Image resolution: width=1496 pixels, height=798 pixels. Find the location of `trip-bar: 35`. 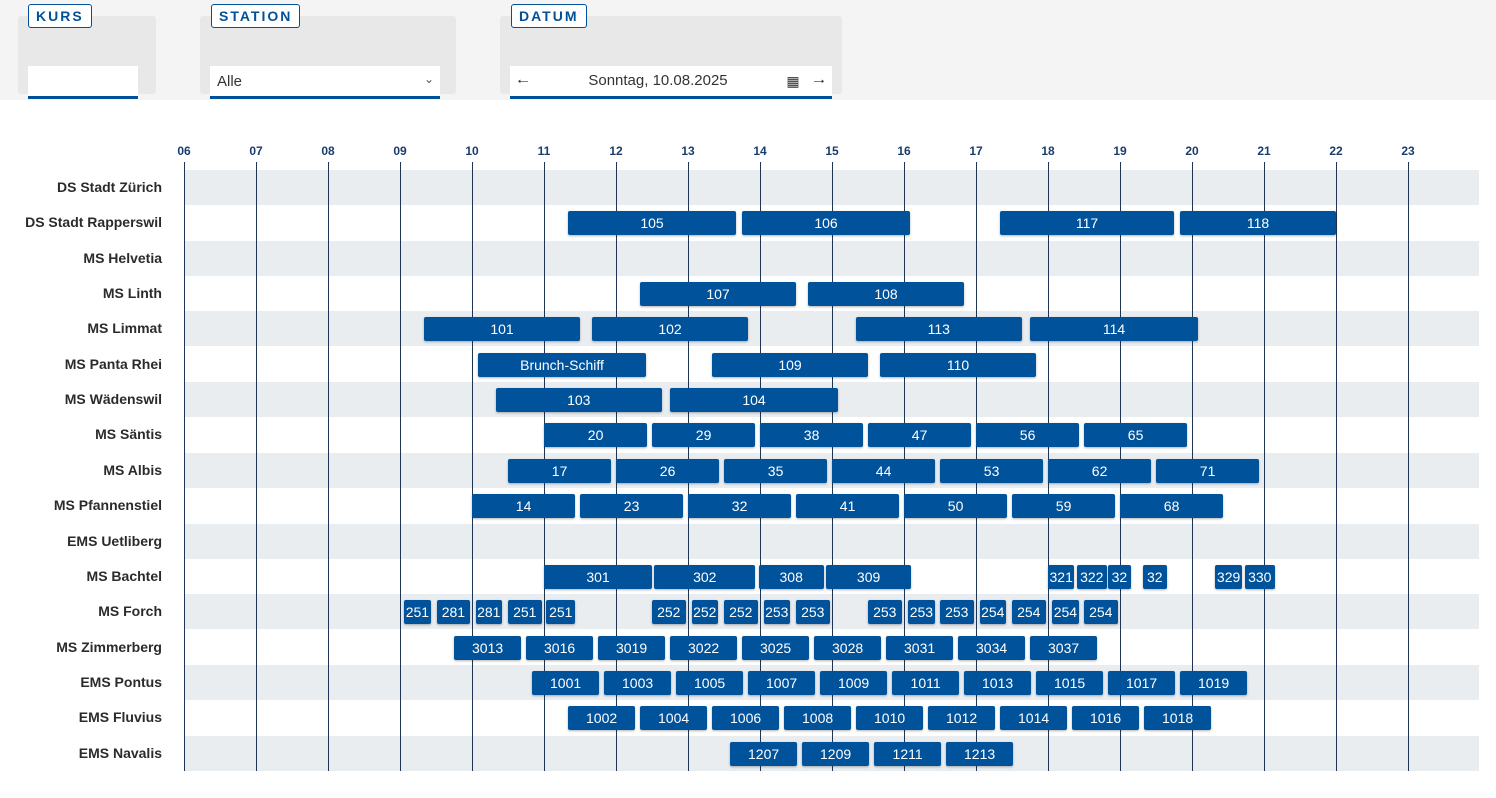

trip-bar: 35 is located at coordinates (776, 470).